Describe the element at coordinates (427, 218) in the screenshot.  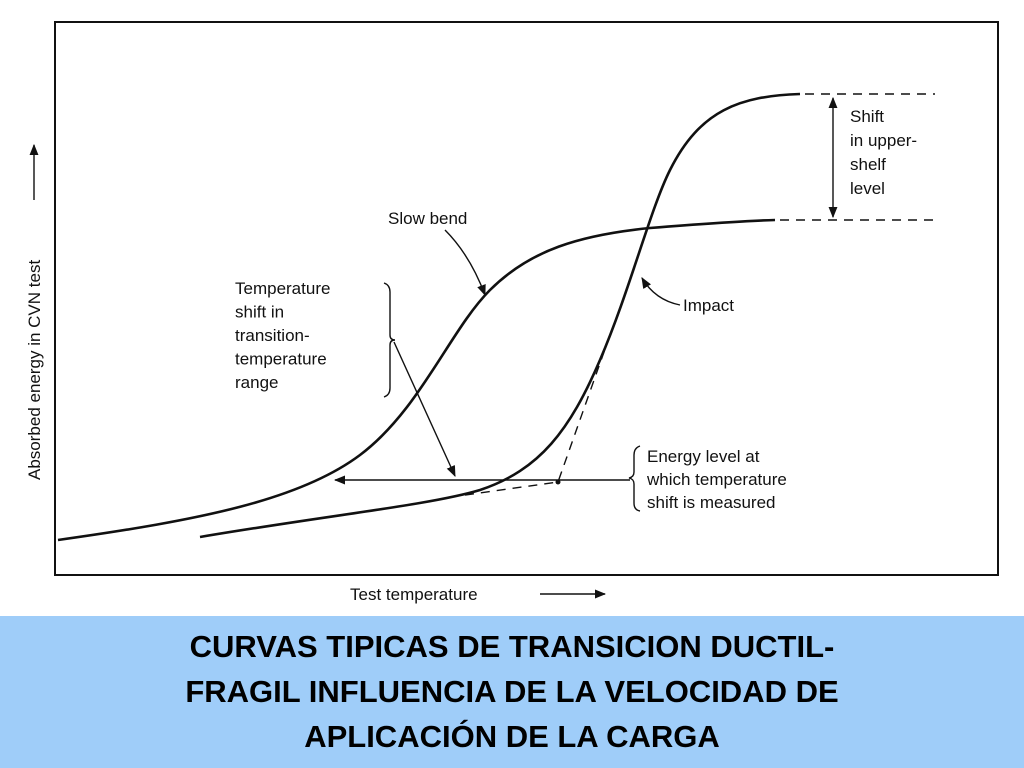
I see `slow-bend-label: Slow bend` at that location.